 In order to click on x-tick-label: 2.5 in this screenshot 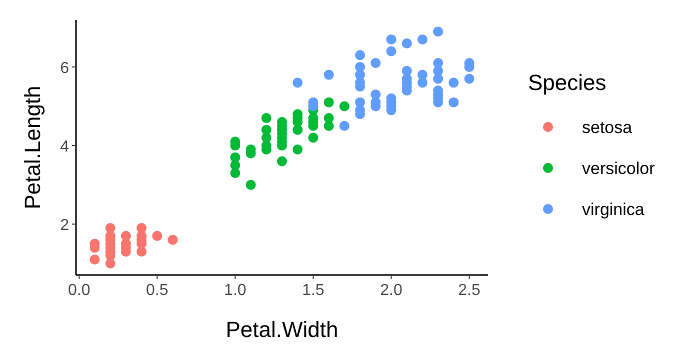, I will do `click(469, 290)`.